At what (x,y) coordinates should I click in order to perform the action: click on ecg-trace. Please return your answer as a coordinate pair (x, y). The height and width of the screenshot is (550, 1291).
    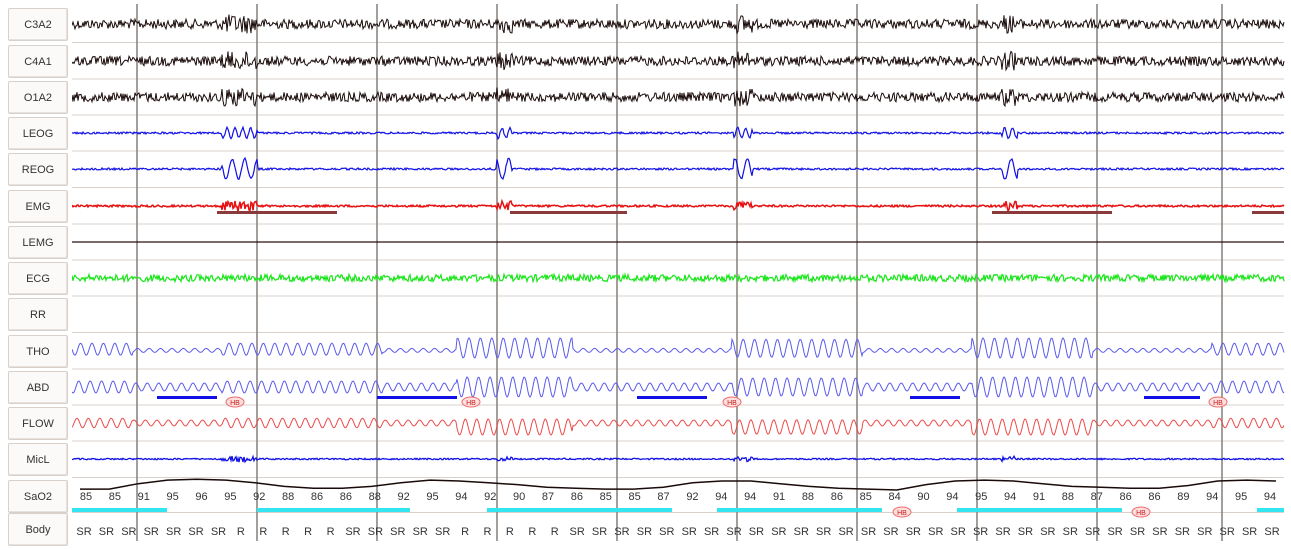
    Looking at the image, I should click on (678, 278).